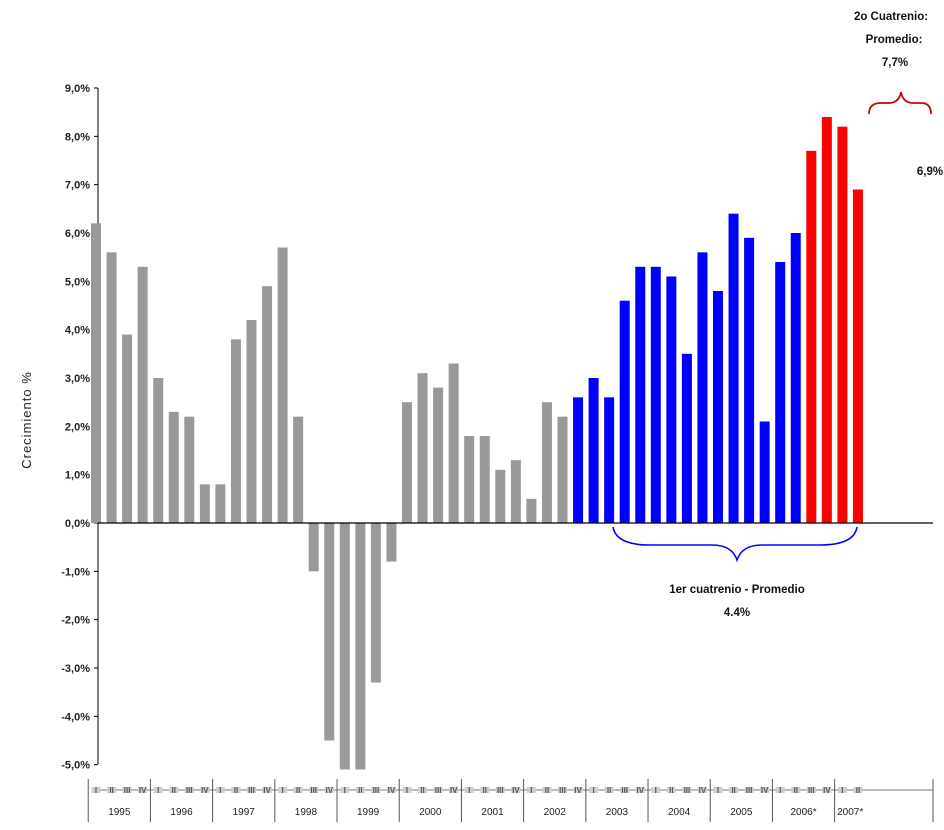 This screenshot has width=944, height=830. Describe the element at coordinates (26, 420) in the screenshot. I see `y-axis-title: Crecimiento %` at that location.